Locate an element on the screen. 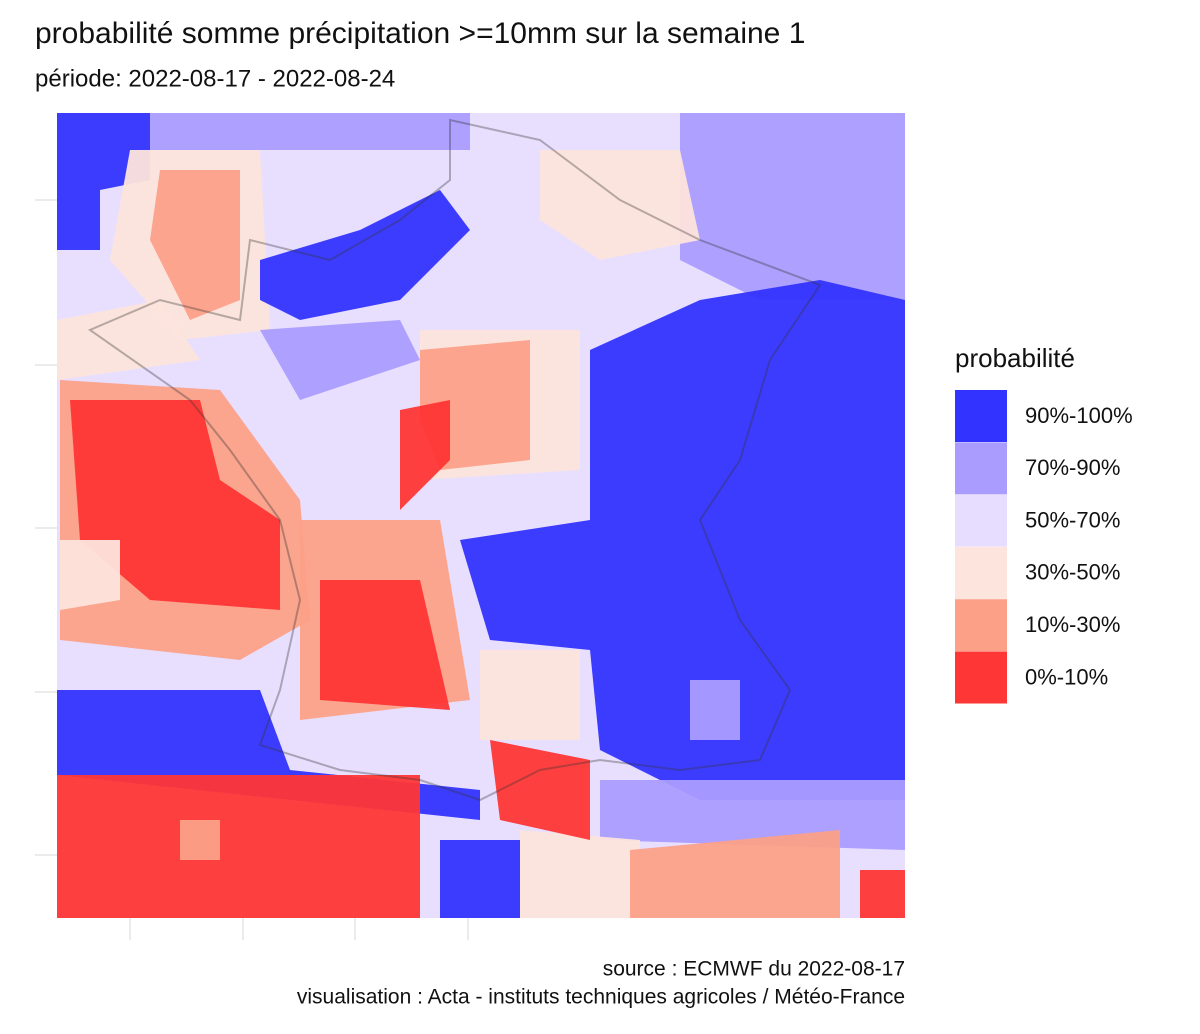  subtitle: période: 2022-08-17 - 2022-08-24 is located at coordinates (215, 78).